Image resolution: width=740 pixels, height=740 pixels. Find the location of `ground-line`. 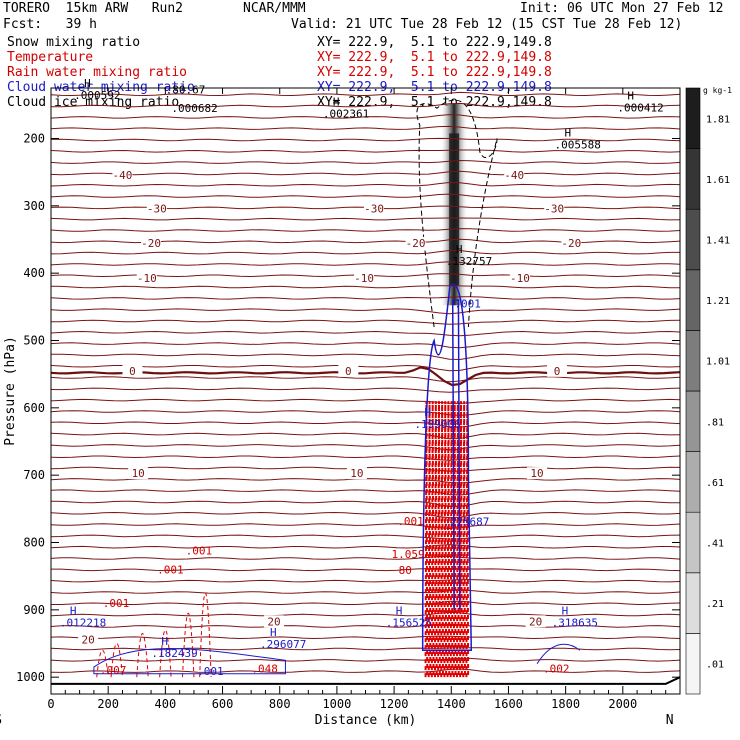

ground-line is located at coordinates (366, 680).